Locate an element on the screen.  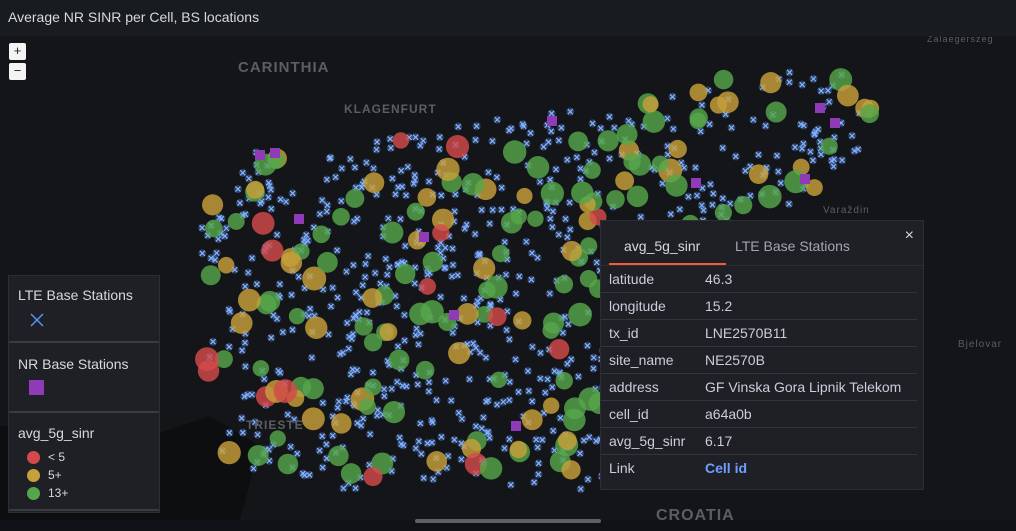
zoom-in-button: + is located at coordinates (17, 51).